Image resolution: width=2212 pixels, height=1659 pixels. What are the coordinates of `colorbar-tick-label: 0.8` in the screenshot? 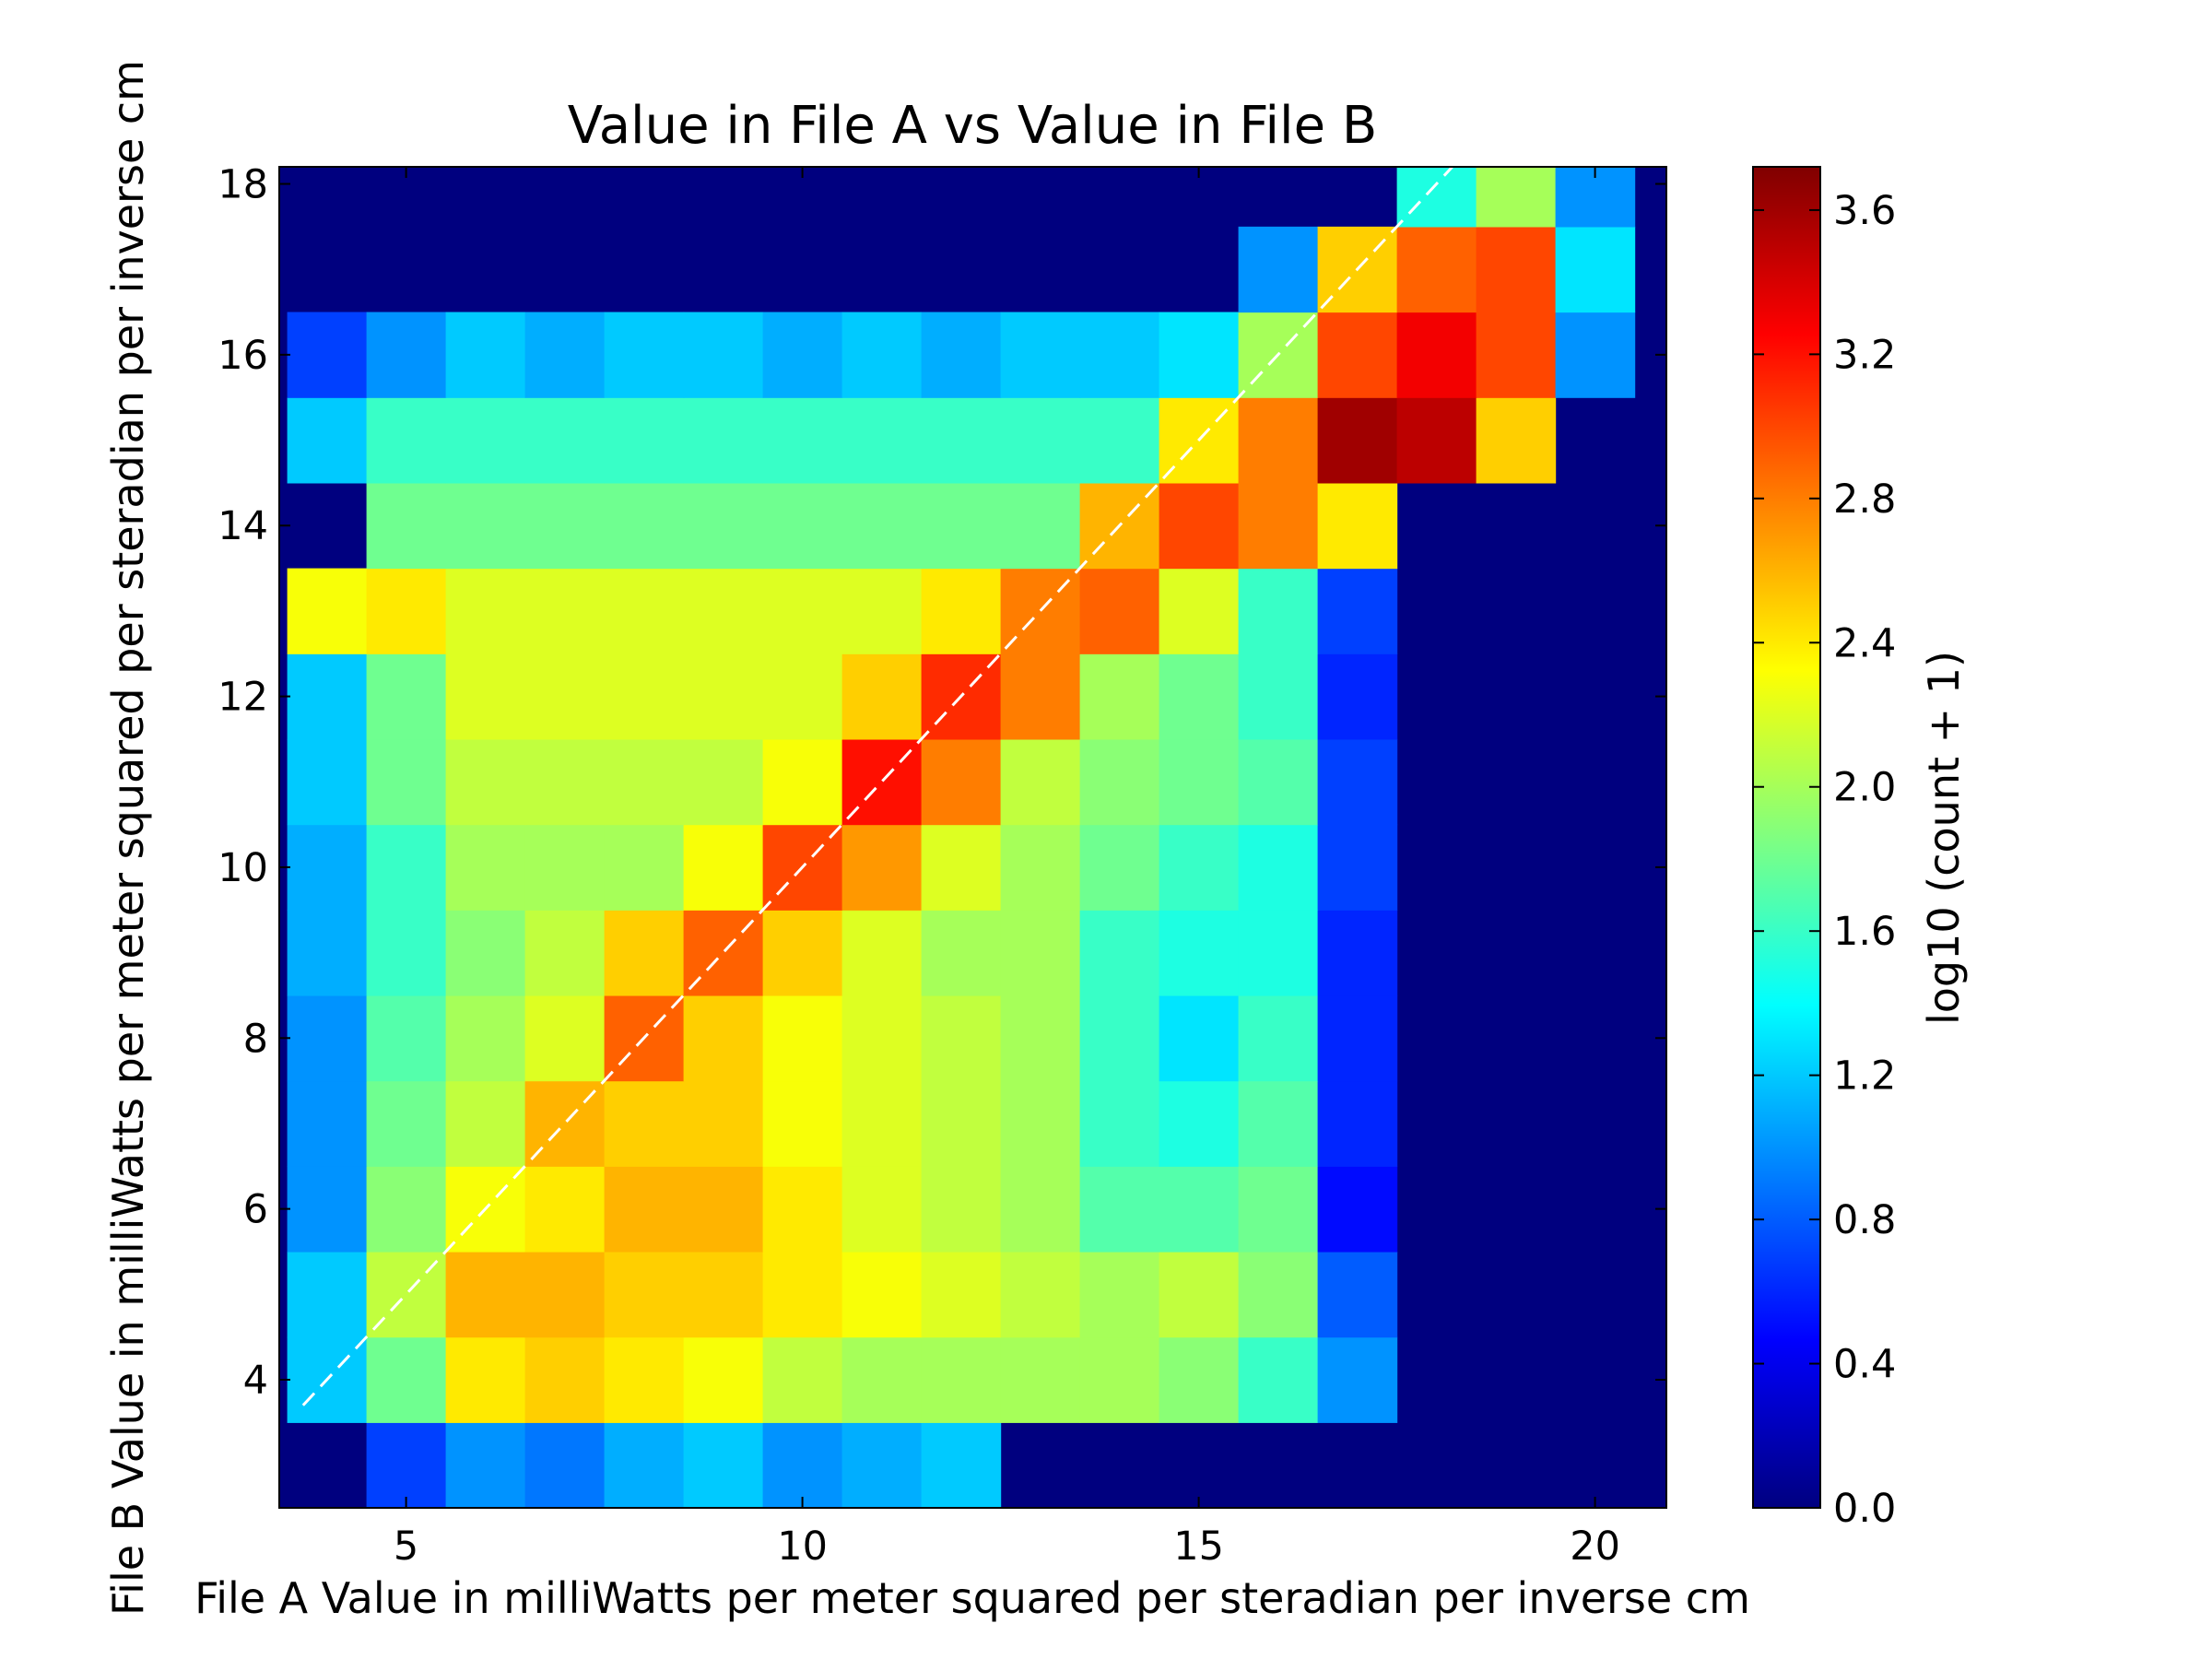 It's located at (1864, 1220).